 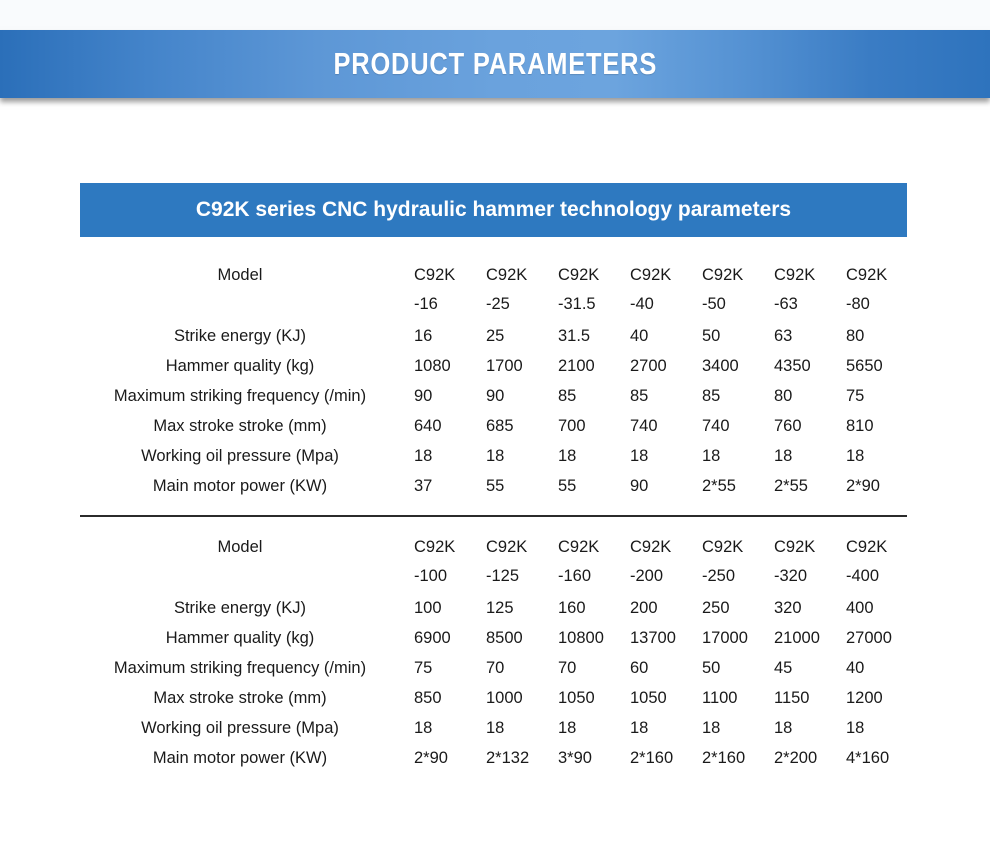 I want to click on value-cell: 55, so click(x=495, y=485).